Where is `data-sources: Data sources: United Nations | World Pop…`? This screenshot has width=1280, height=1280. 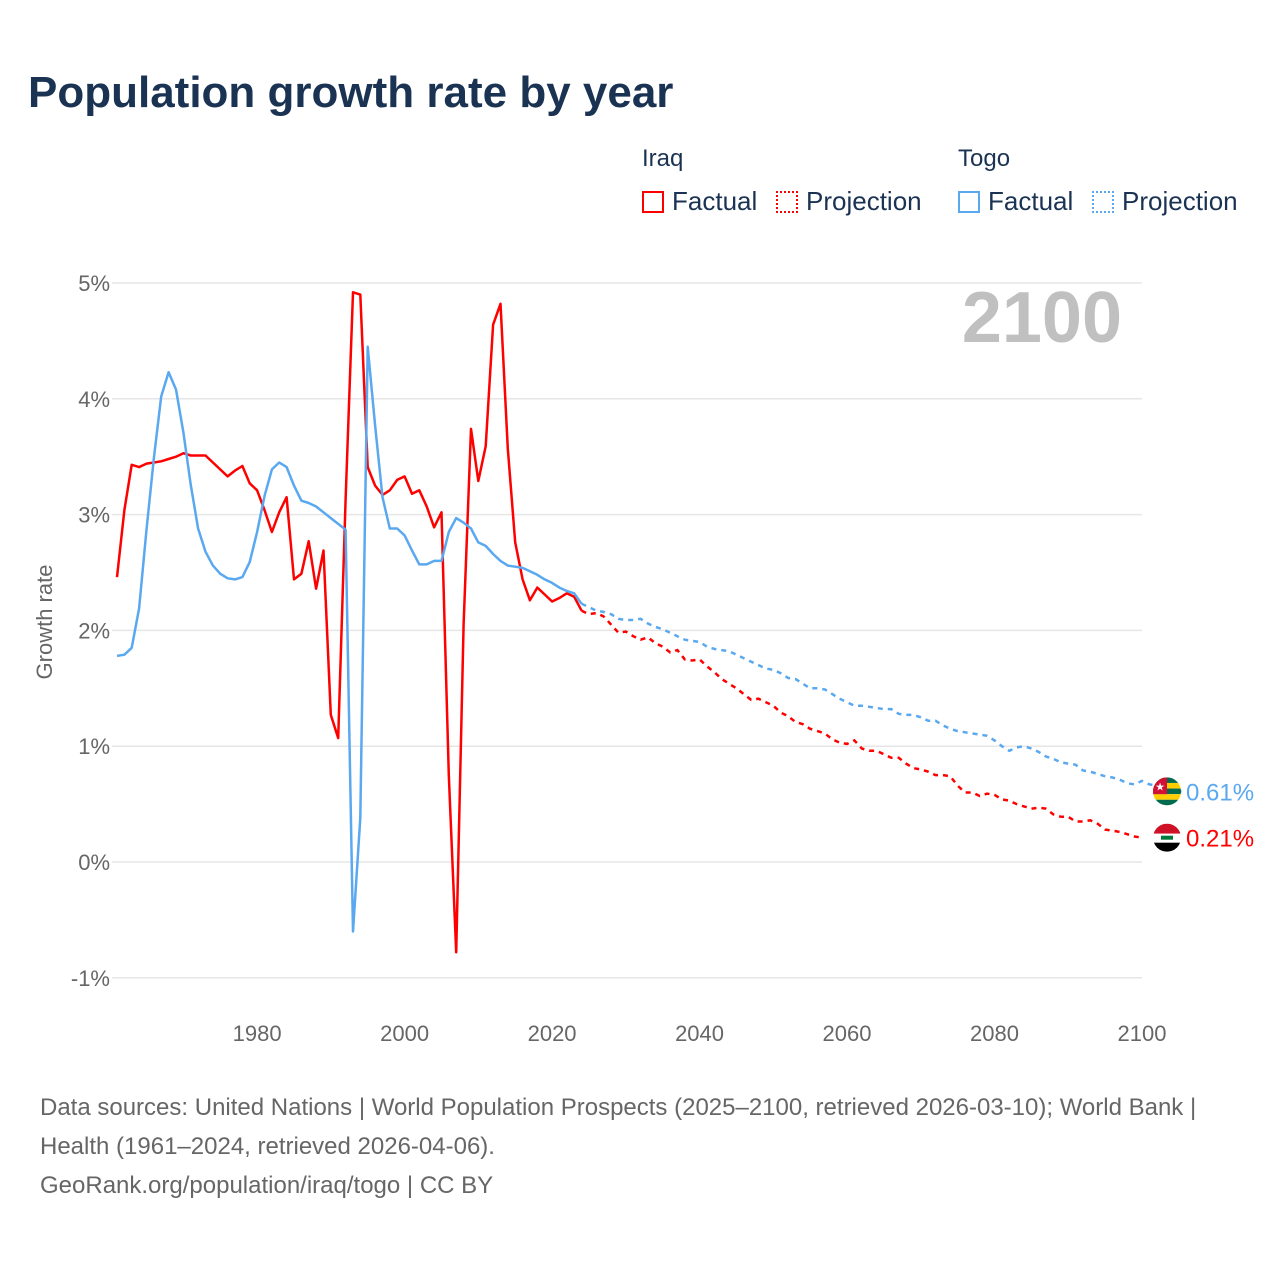
data-sources: Data sources: United Nations | World Pop… is located at coordinates (618, 1127).